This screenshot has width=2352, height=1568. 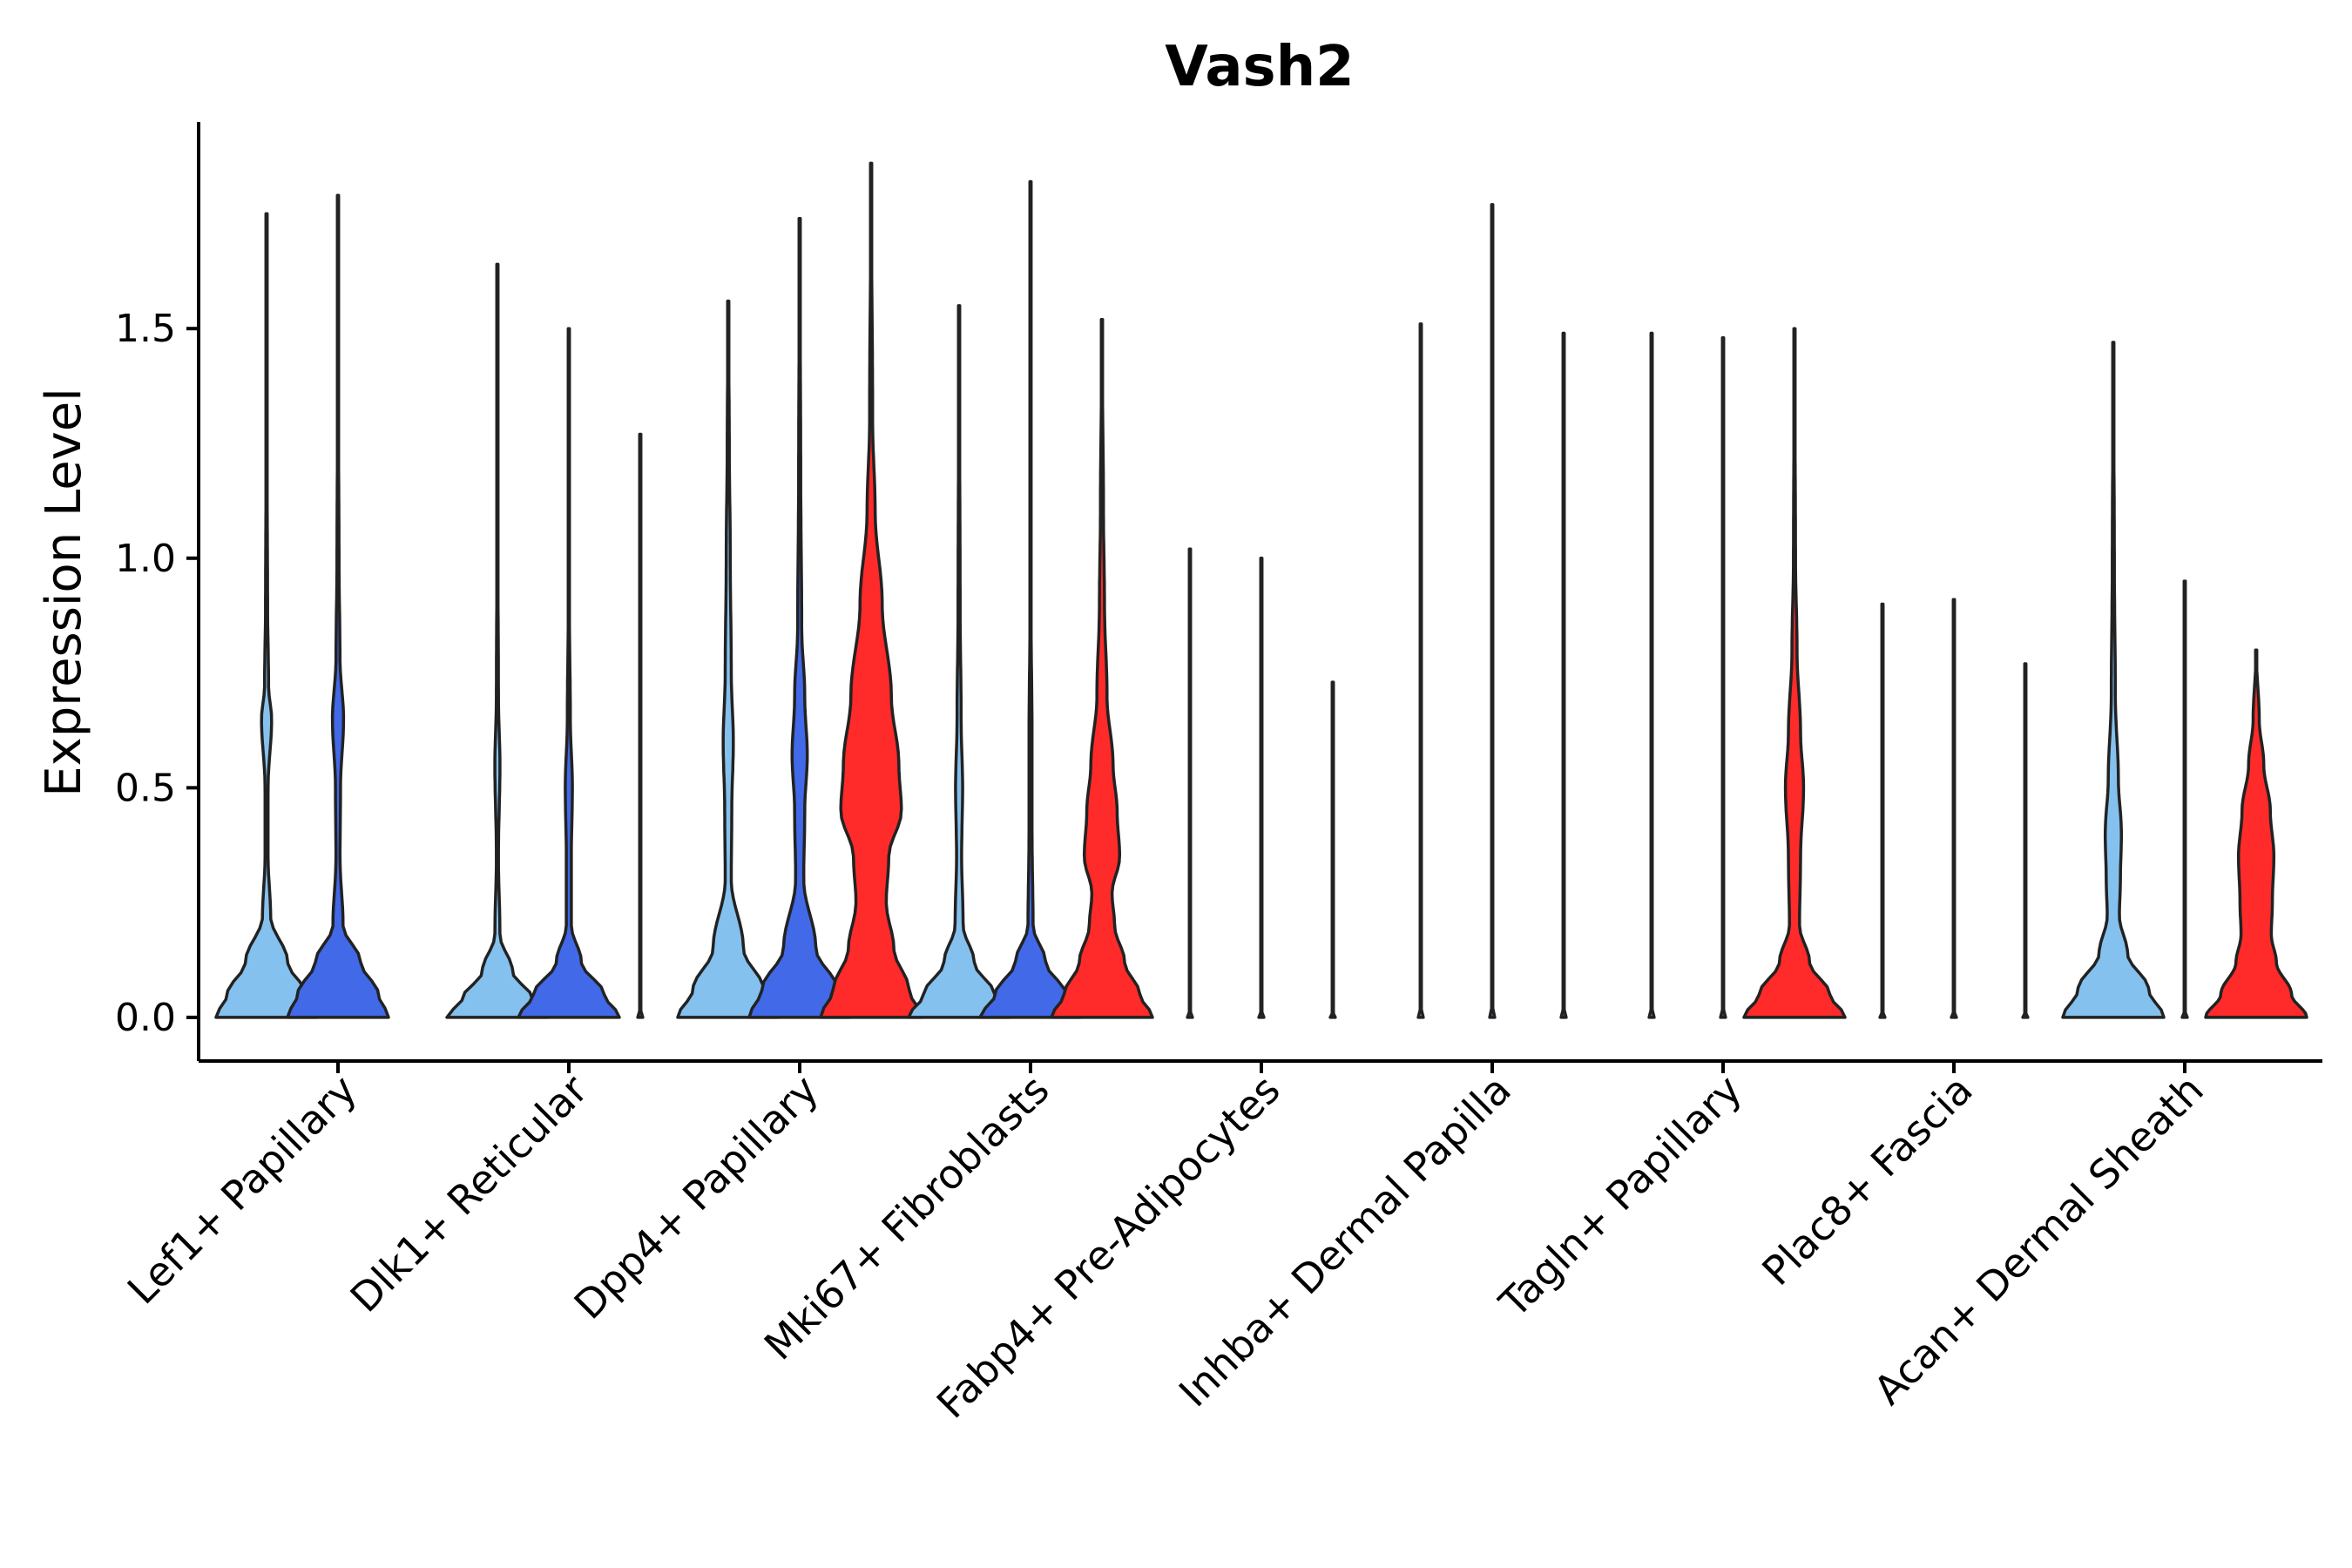 What do you see at coordinates (145, 559) in the screenshot?
I see `y-tick-label: 1.0` at bounding box center [145, 559].